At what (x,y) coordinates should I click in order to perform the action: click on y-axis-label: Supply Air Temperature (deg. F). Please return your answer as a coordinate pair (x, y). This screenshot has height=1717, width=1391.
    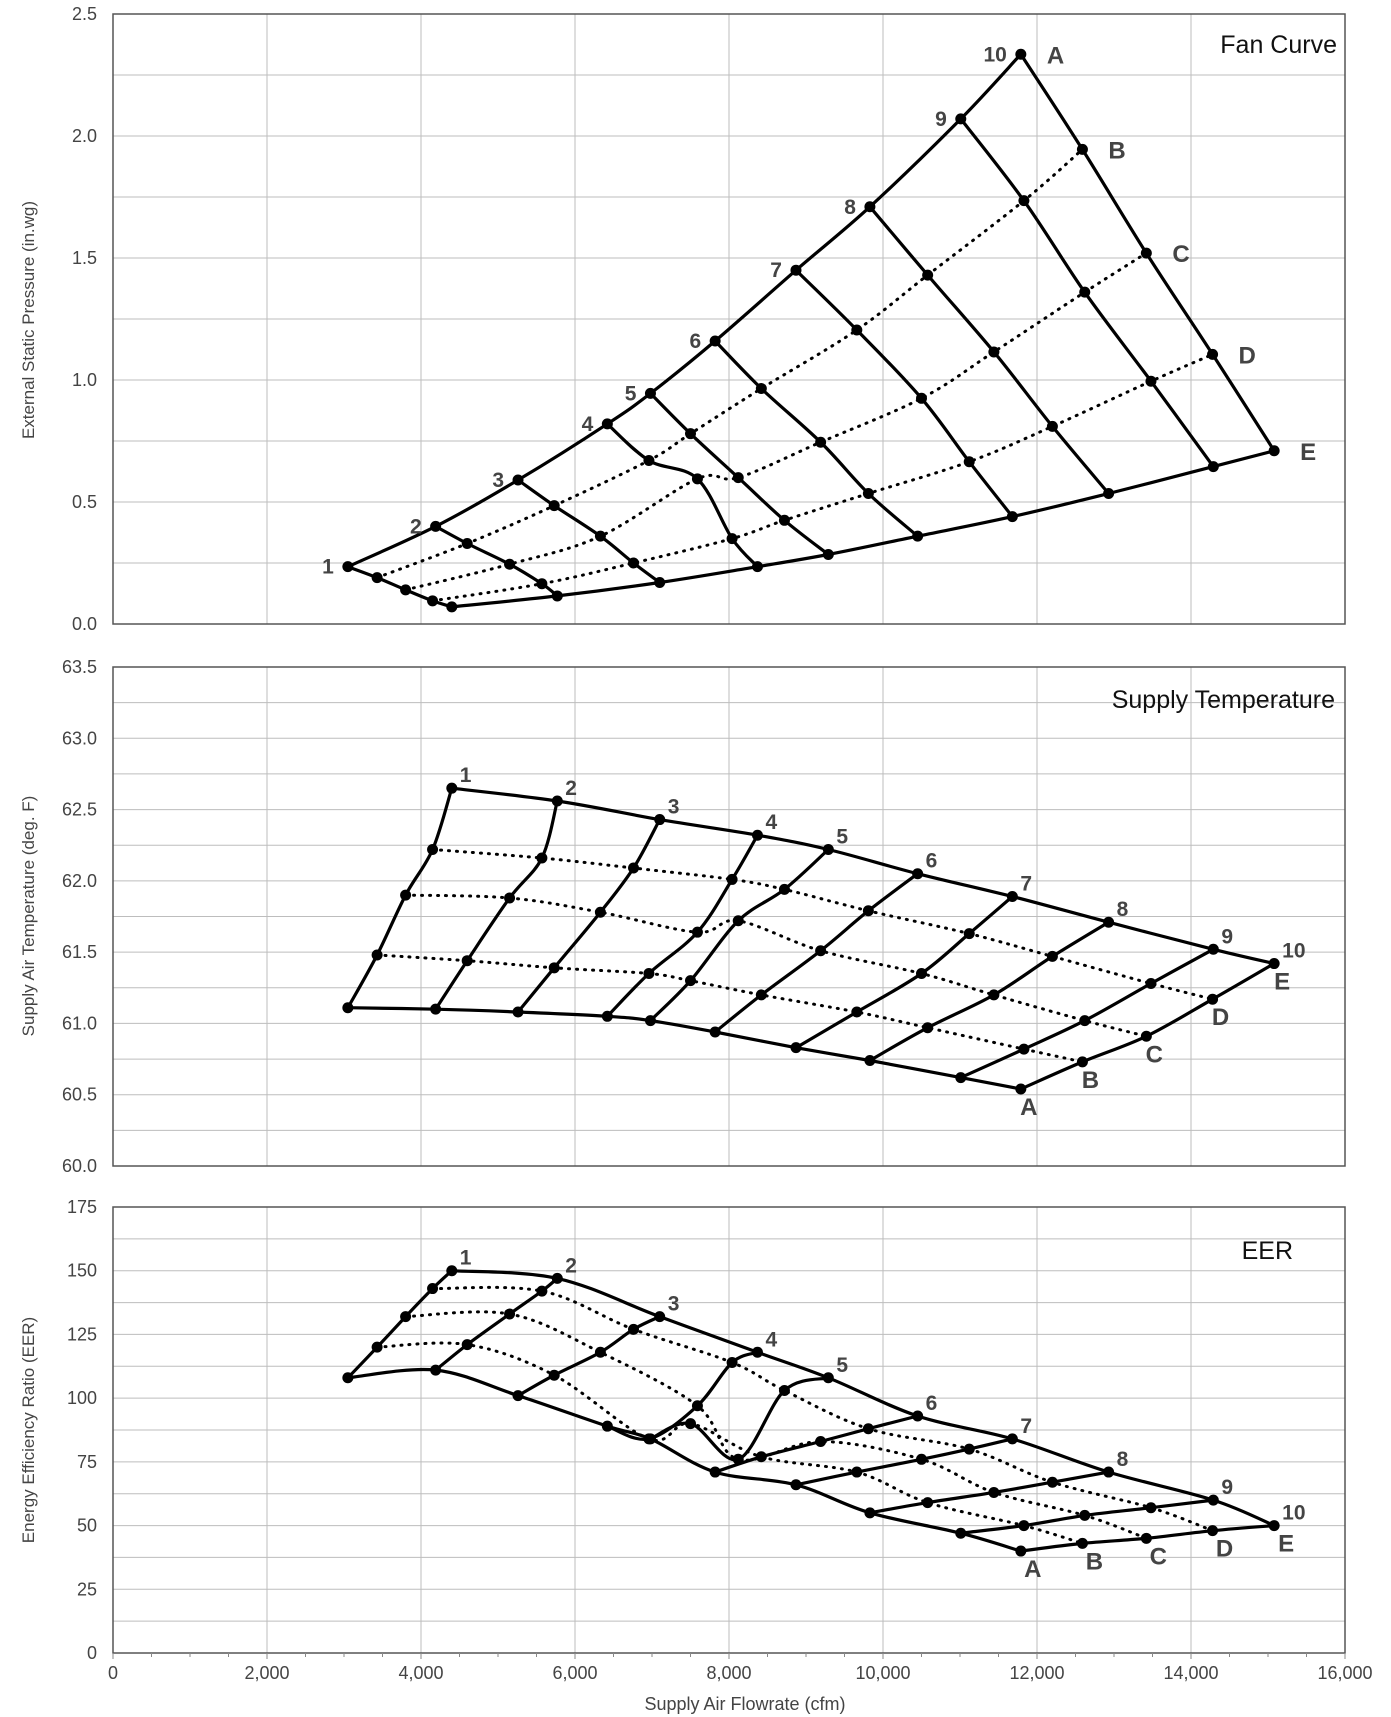
    Looking at the image, I should click on (28, 916).